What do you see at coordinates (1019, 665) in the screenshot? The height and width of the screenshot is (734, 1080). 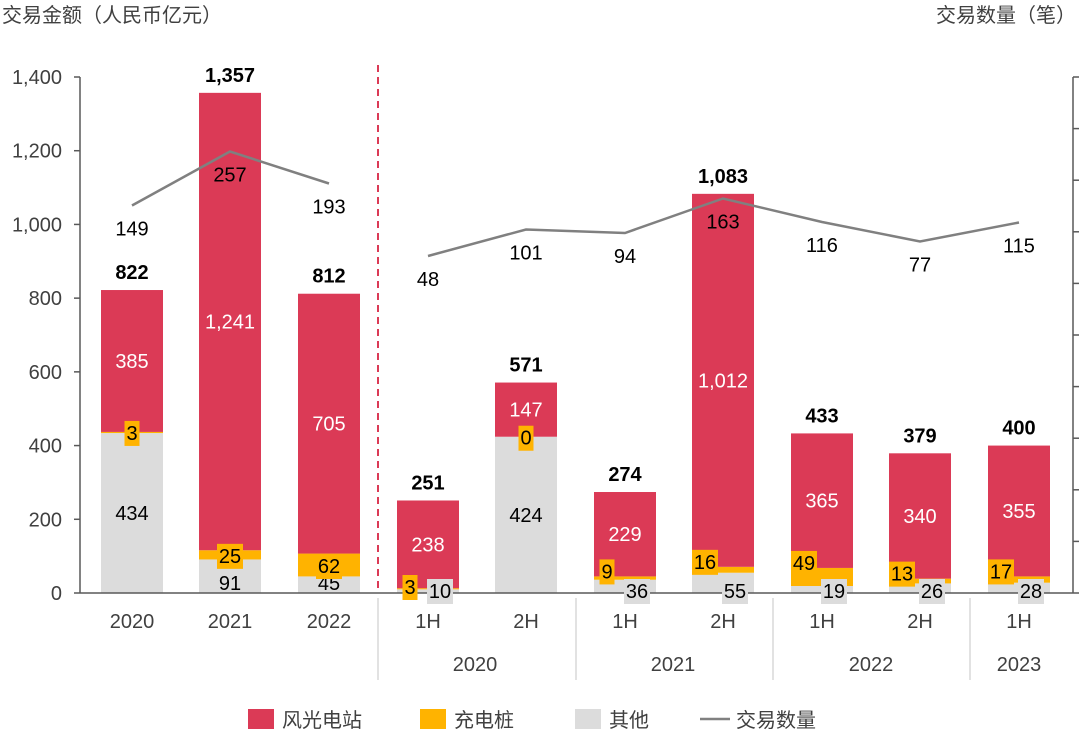 I see `group-label: 2023` at bounding box center [1019, 665].